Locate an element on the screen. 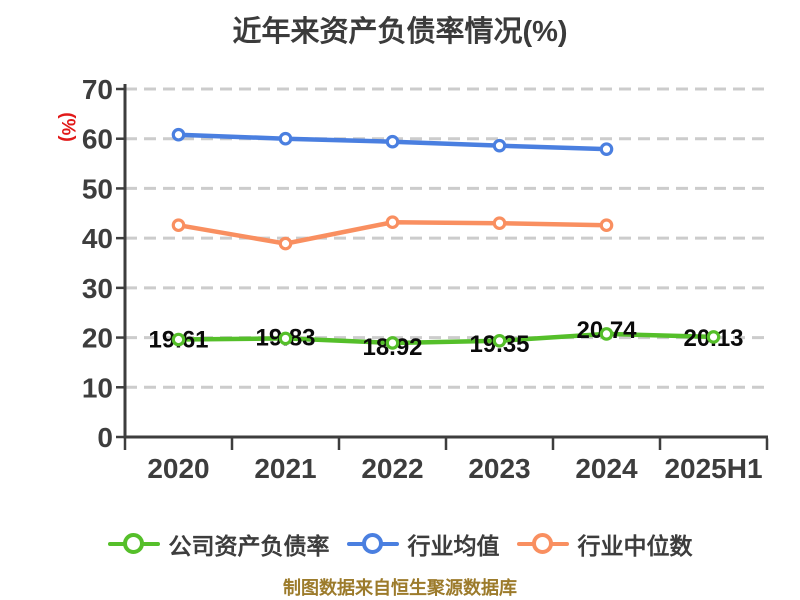  y-tick-label: 70 is located at coordinates (97, 89).